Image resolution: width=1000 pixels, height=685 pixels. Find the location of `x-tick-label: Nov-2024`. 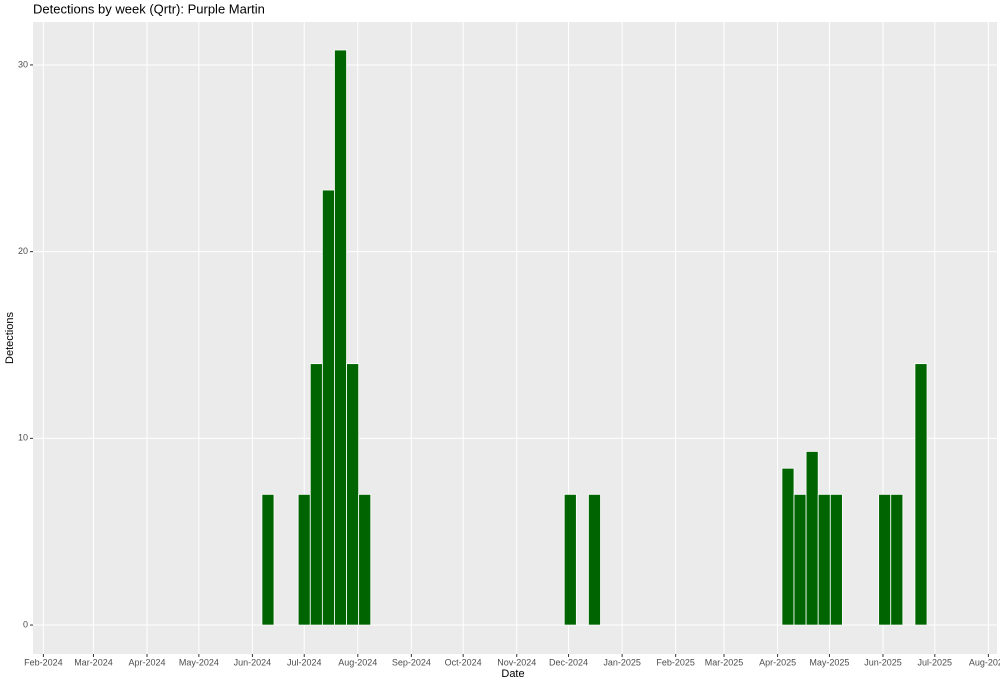

x-tick-label: Nov-2024 is located at coordinates (516, 662).